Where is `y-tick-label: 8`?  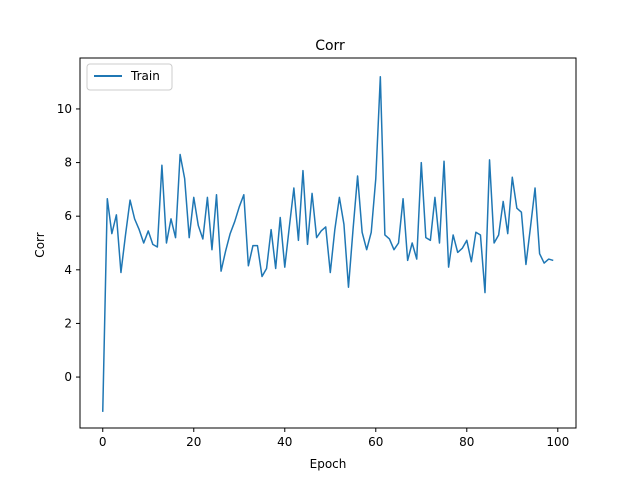
y-tick-label: 8 is located at coordinates (68, 163).